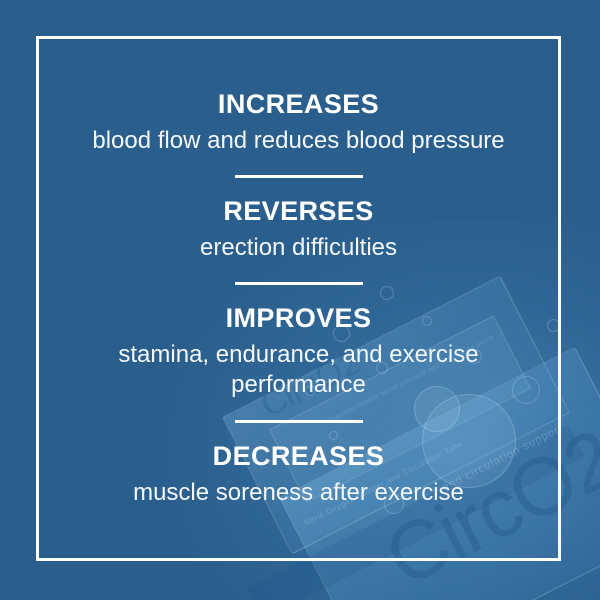 This screenshot has height=600, width=600. What do you see at coordinates (298, 211) in the screenshot?
I see `benefit-title: REVERSES` at bounding box center [298, 211].